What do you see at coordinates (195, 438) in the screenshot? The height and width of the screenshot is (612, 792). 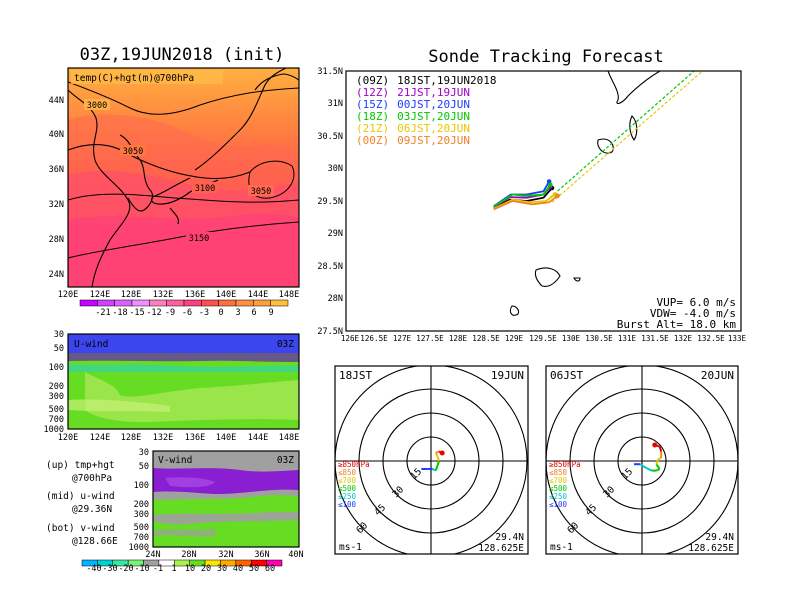 I see `u-lon-tick: 136E` at bounding box center [195, 438].